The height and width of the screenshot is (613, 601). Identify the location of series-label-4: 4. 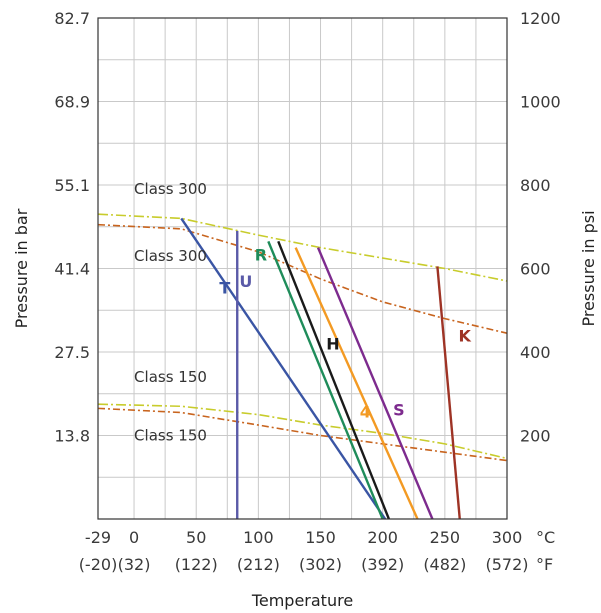
(365, 411).